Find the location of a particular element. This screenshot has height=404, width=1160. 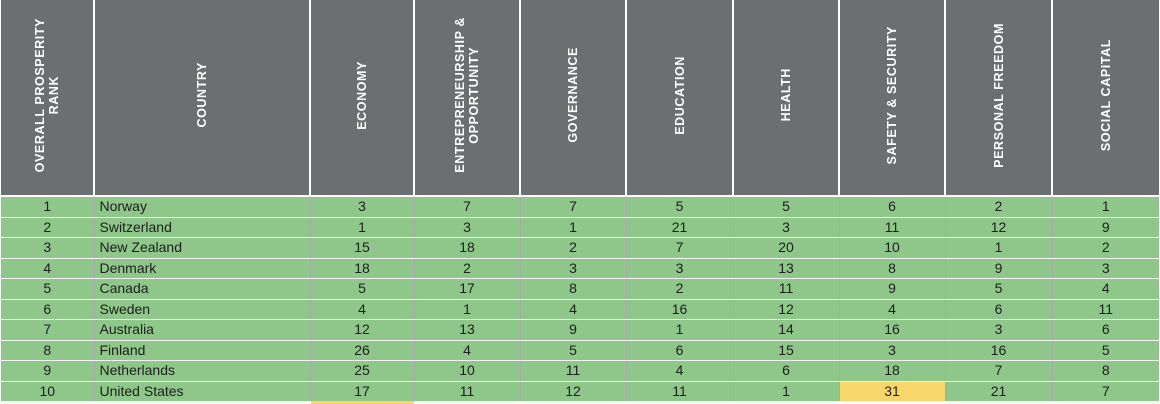

country-cell: United States is located at coordinates (202, 391).